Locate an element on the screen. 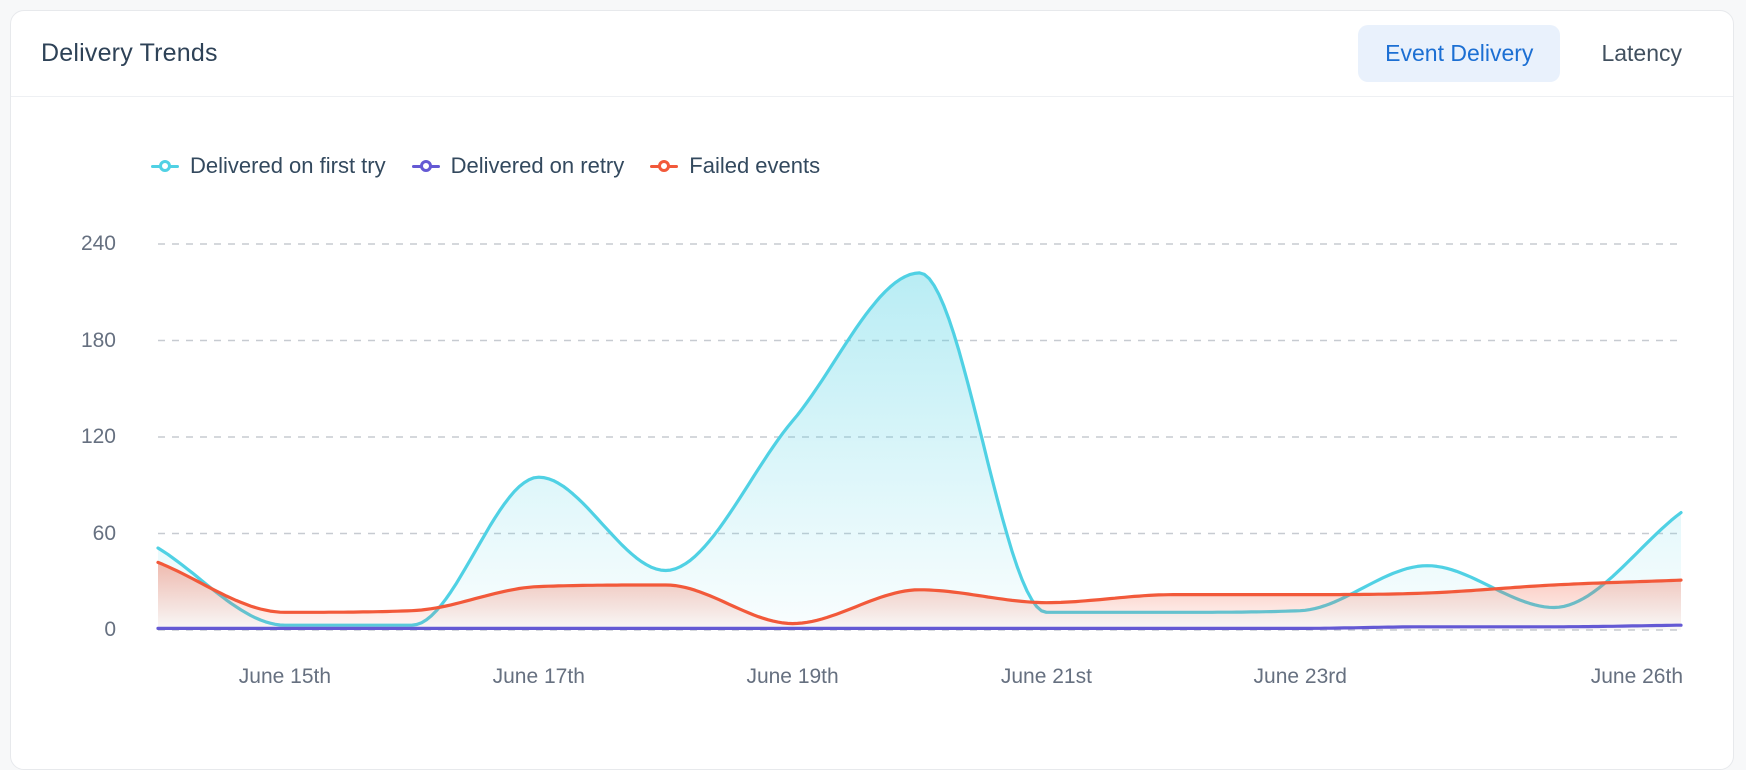  x-tick-label: June 21st is located at coordinates (1046, 676).